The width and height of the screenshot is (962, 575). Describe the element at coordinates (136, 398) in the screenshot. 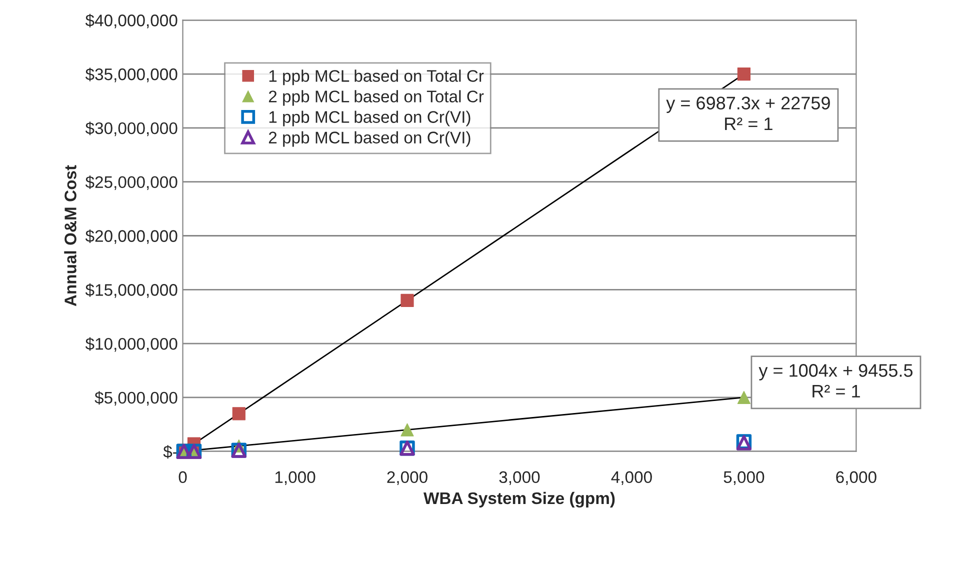

I see `y-tick-label: $5,000,000` at that location.